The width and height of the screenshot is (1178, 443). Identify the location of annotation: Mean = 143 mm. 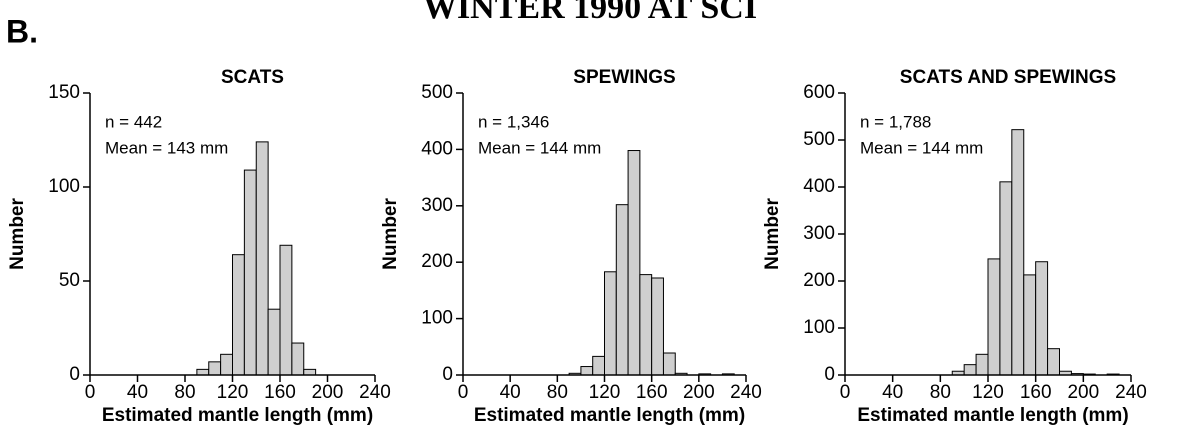
(166, 147).